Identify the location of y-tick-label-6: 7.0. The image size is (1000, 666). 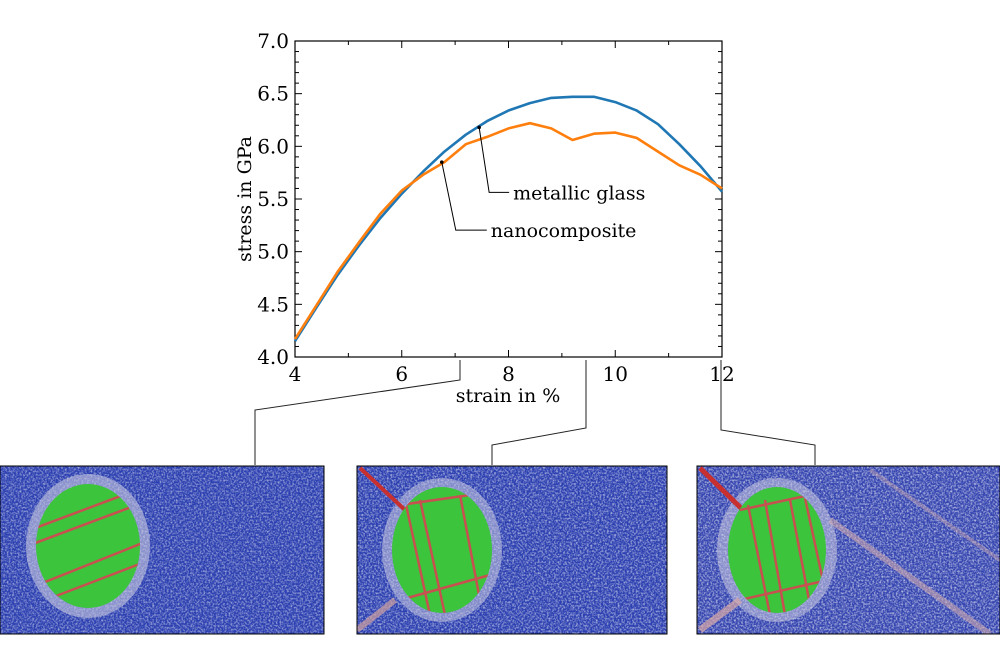
(273, 41).